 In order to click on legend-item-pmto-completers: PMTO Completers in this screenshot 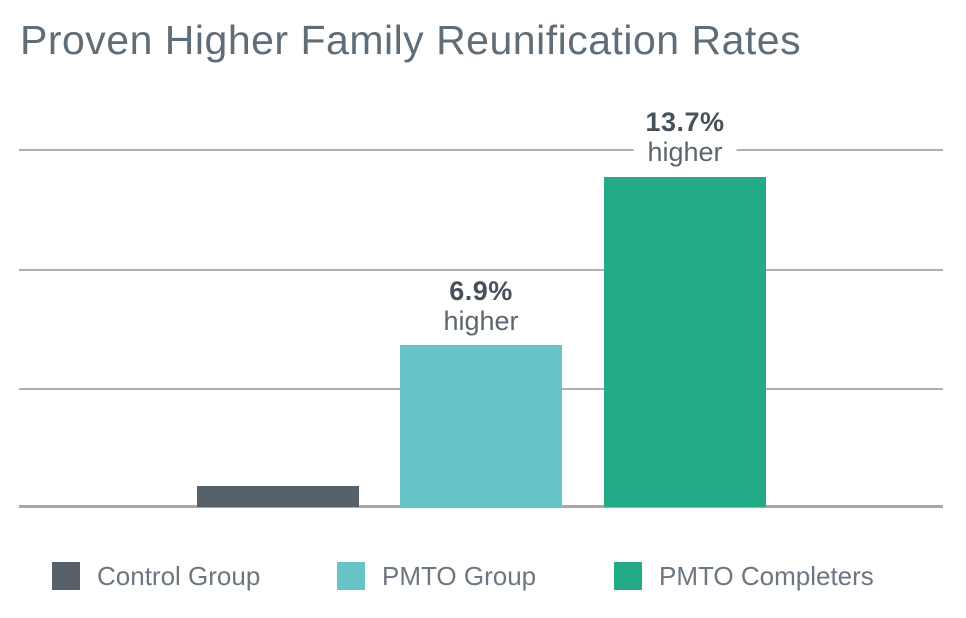, I will do `click(744, 575)`.